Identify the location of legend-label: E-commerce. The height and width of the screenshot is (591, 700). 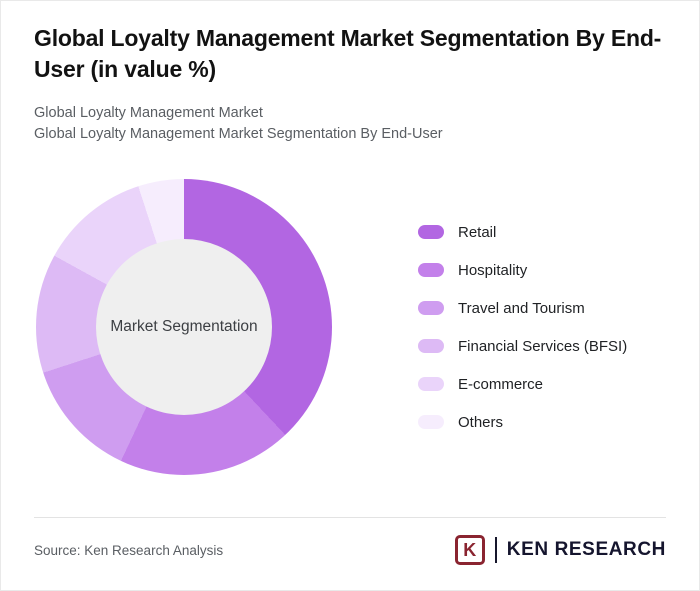
(501, 384).